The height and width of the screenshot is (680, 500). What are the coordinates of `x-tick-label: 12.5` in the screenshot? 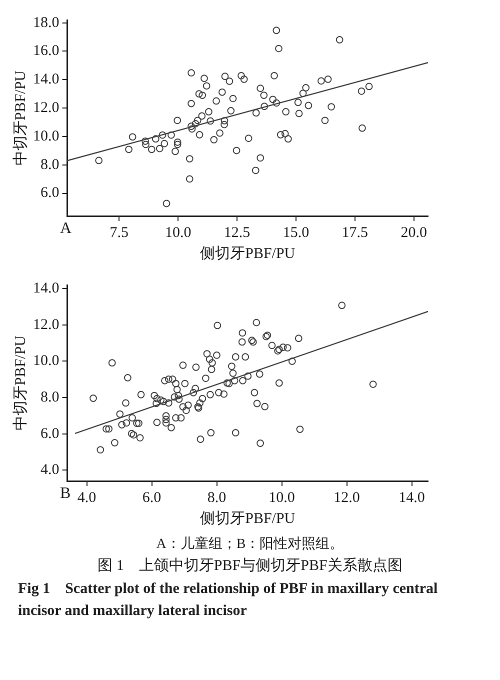 It's located at (237, 232).